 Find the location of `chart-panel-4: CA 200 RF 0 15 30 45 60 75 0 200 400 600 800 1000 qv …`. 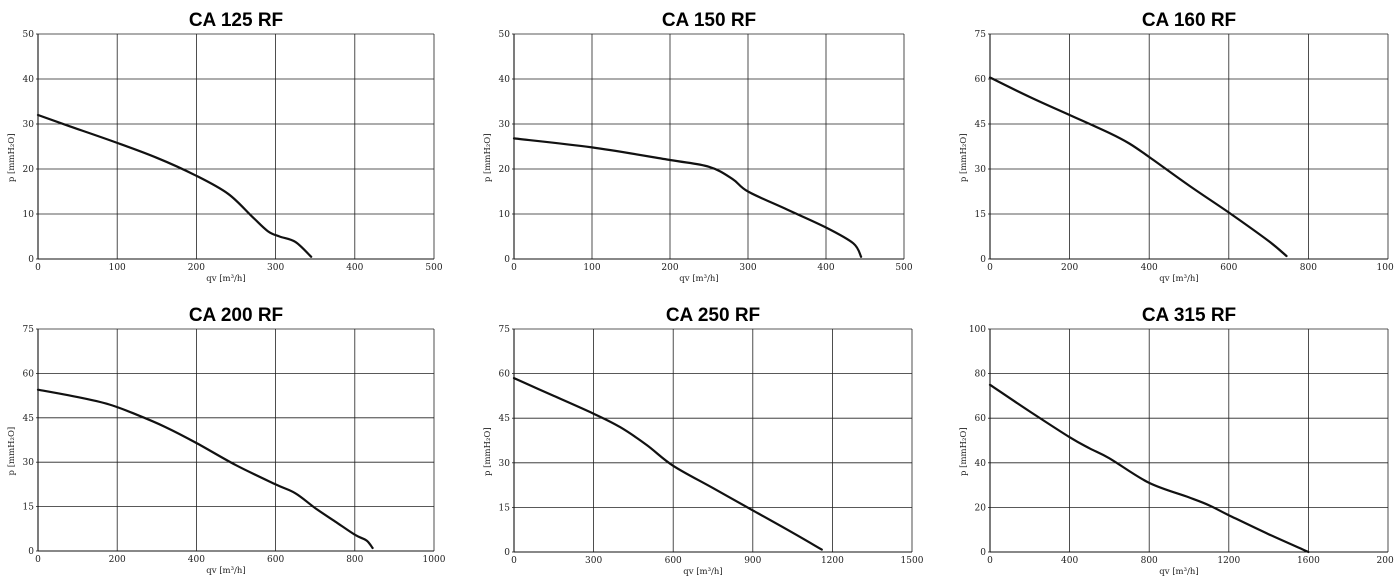

chart-panel-4: CA 200 RF 0 15 30 45 60 75 0 200 400 600 800 1000 qv … is located at coordinates (226, 440).